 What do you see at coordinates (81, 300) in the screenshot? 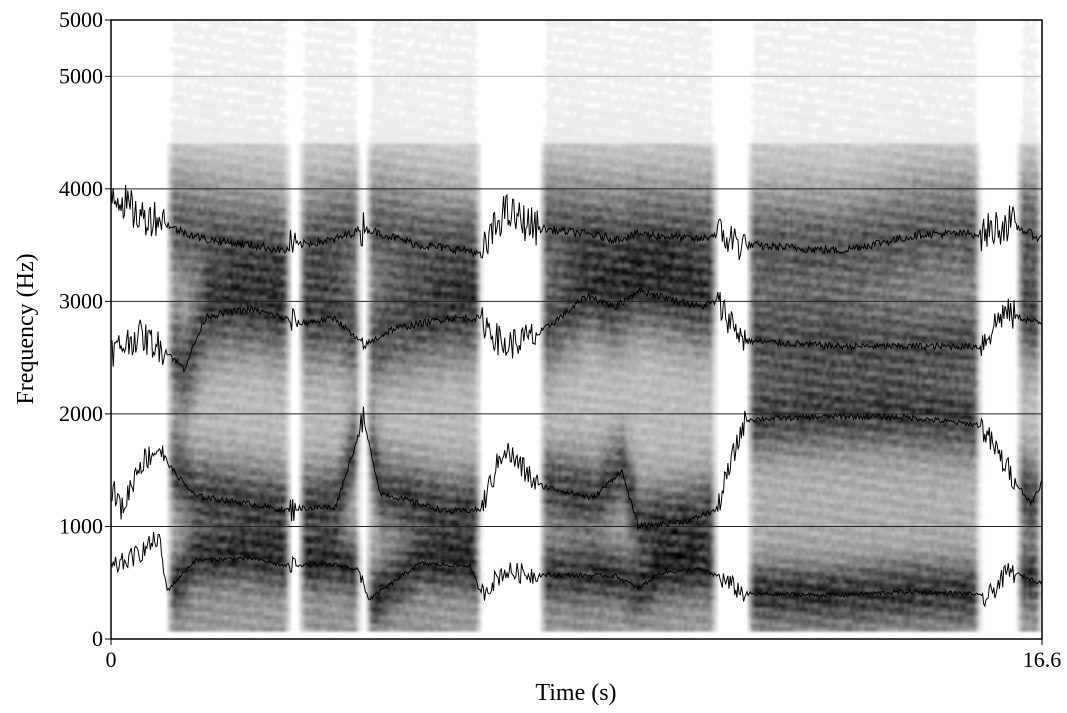
I see `y-tick-label: 3000` at bounding box center [81, 300].